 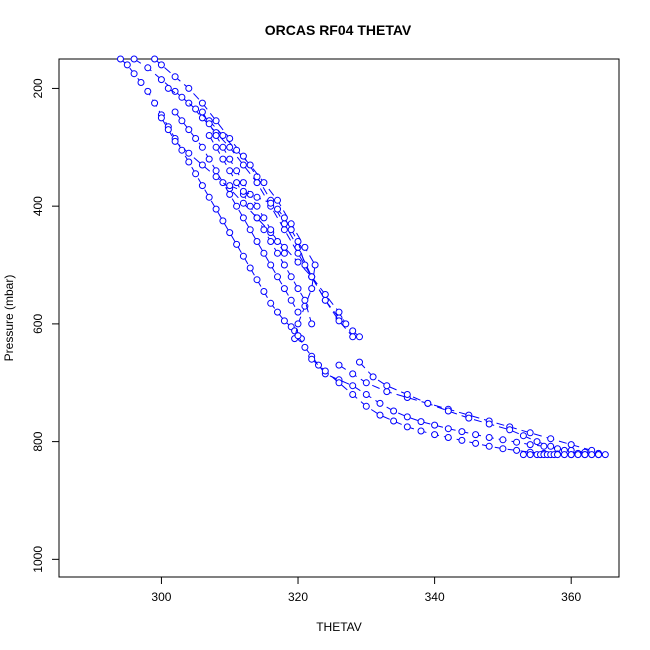 I want to click on y-axis: 200 400 600 800 1000, so click(x=45, y=325).